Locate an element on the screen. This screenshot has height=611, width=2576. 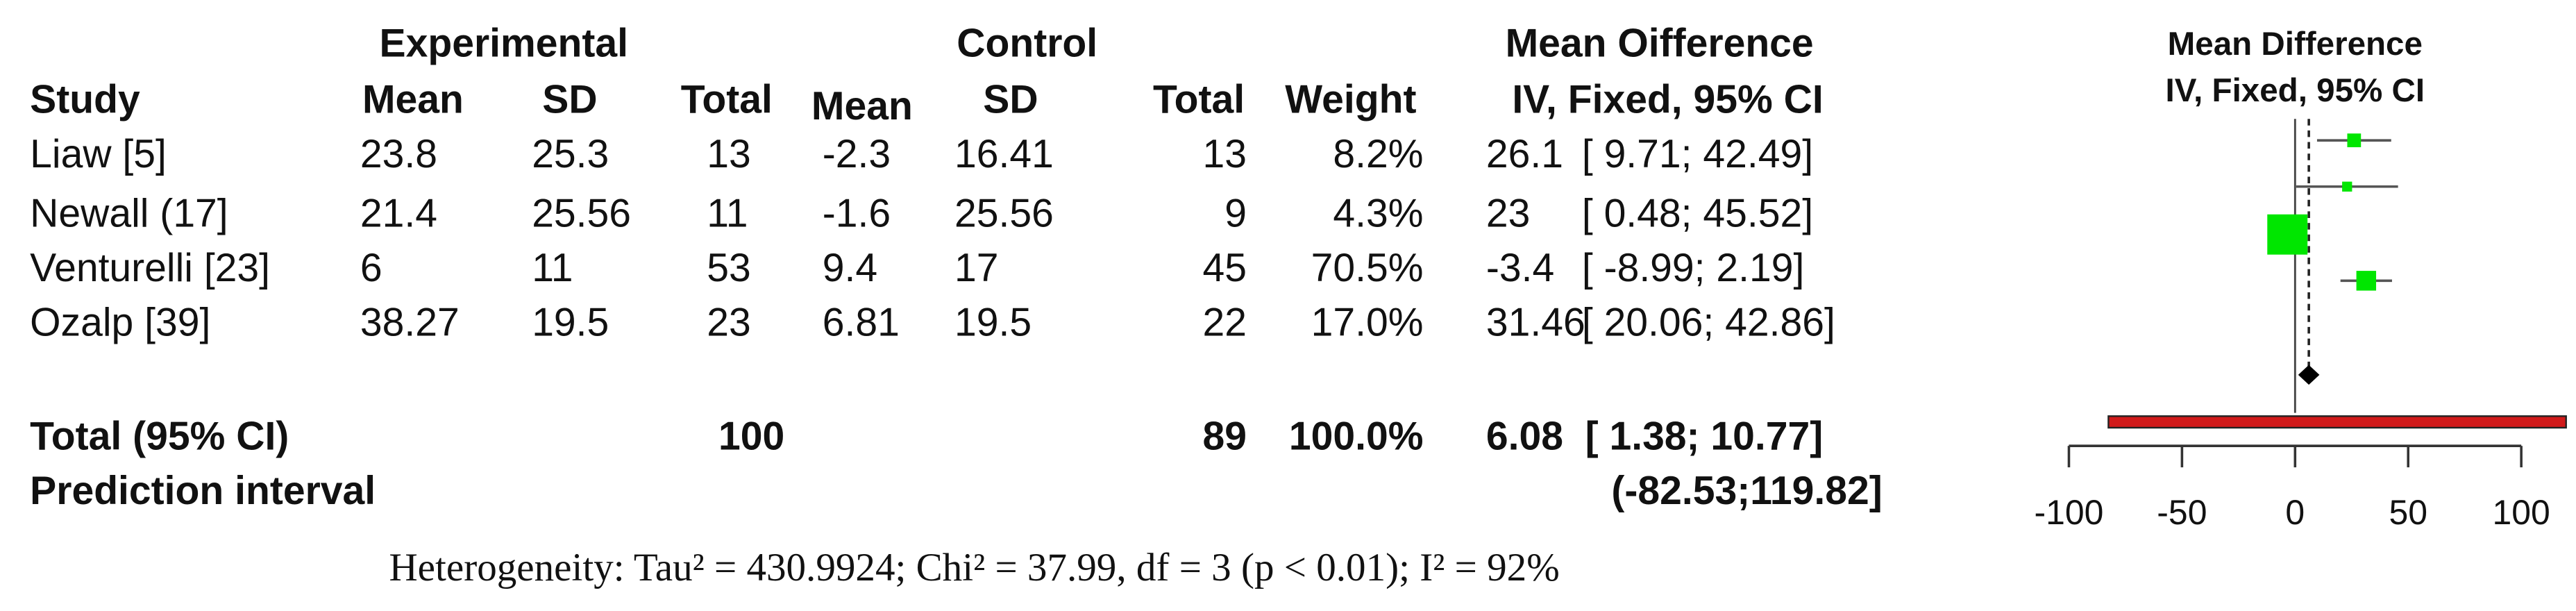
x-tick-label: -50 is located at coordinates (2182, 512).